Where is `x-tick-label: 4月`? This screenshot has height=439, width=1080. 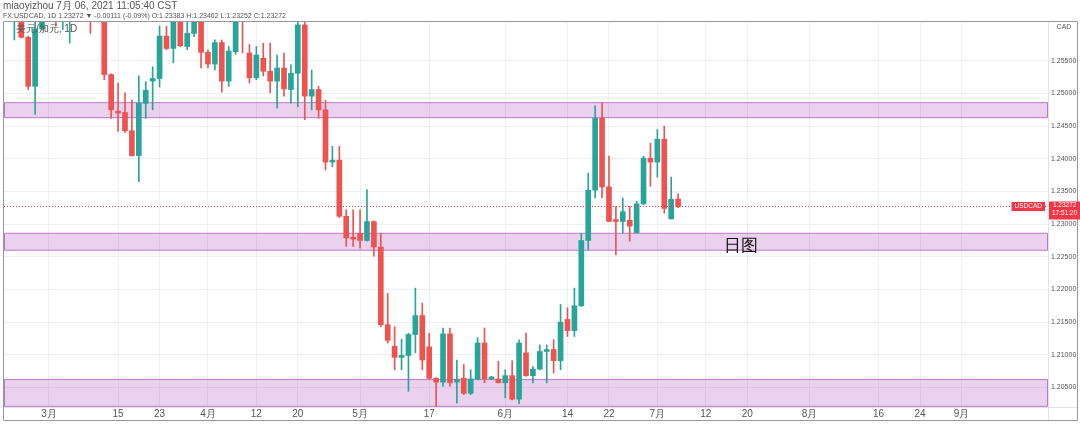 x-tick-label: 4月 is located at coordinates (208, 413).